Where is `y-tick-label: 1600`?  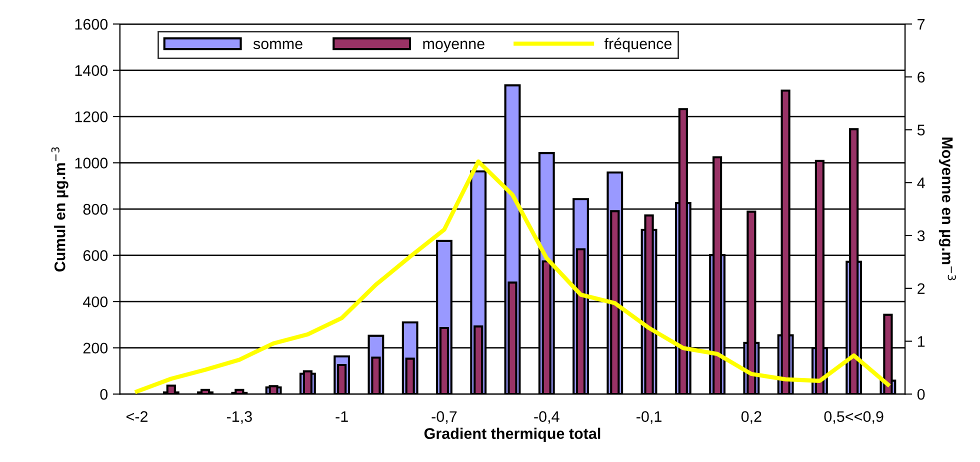
y-tick-label: 1600 is located at coordinates (91, 24).